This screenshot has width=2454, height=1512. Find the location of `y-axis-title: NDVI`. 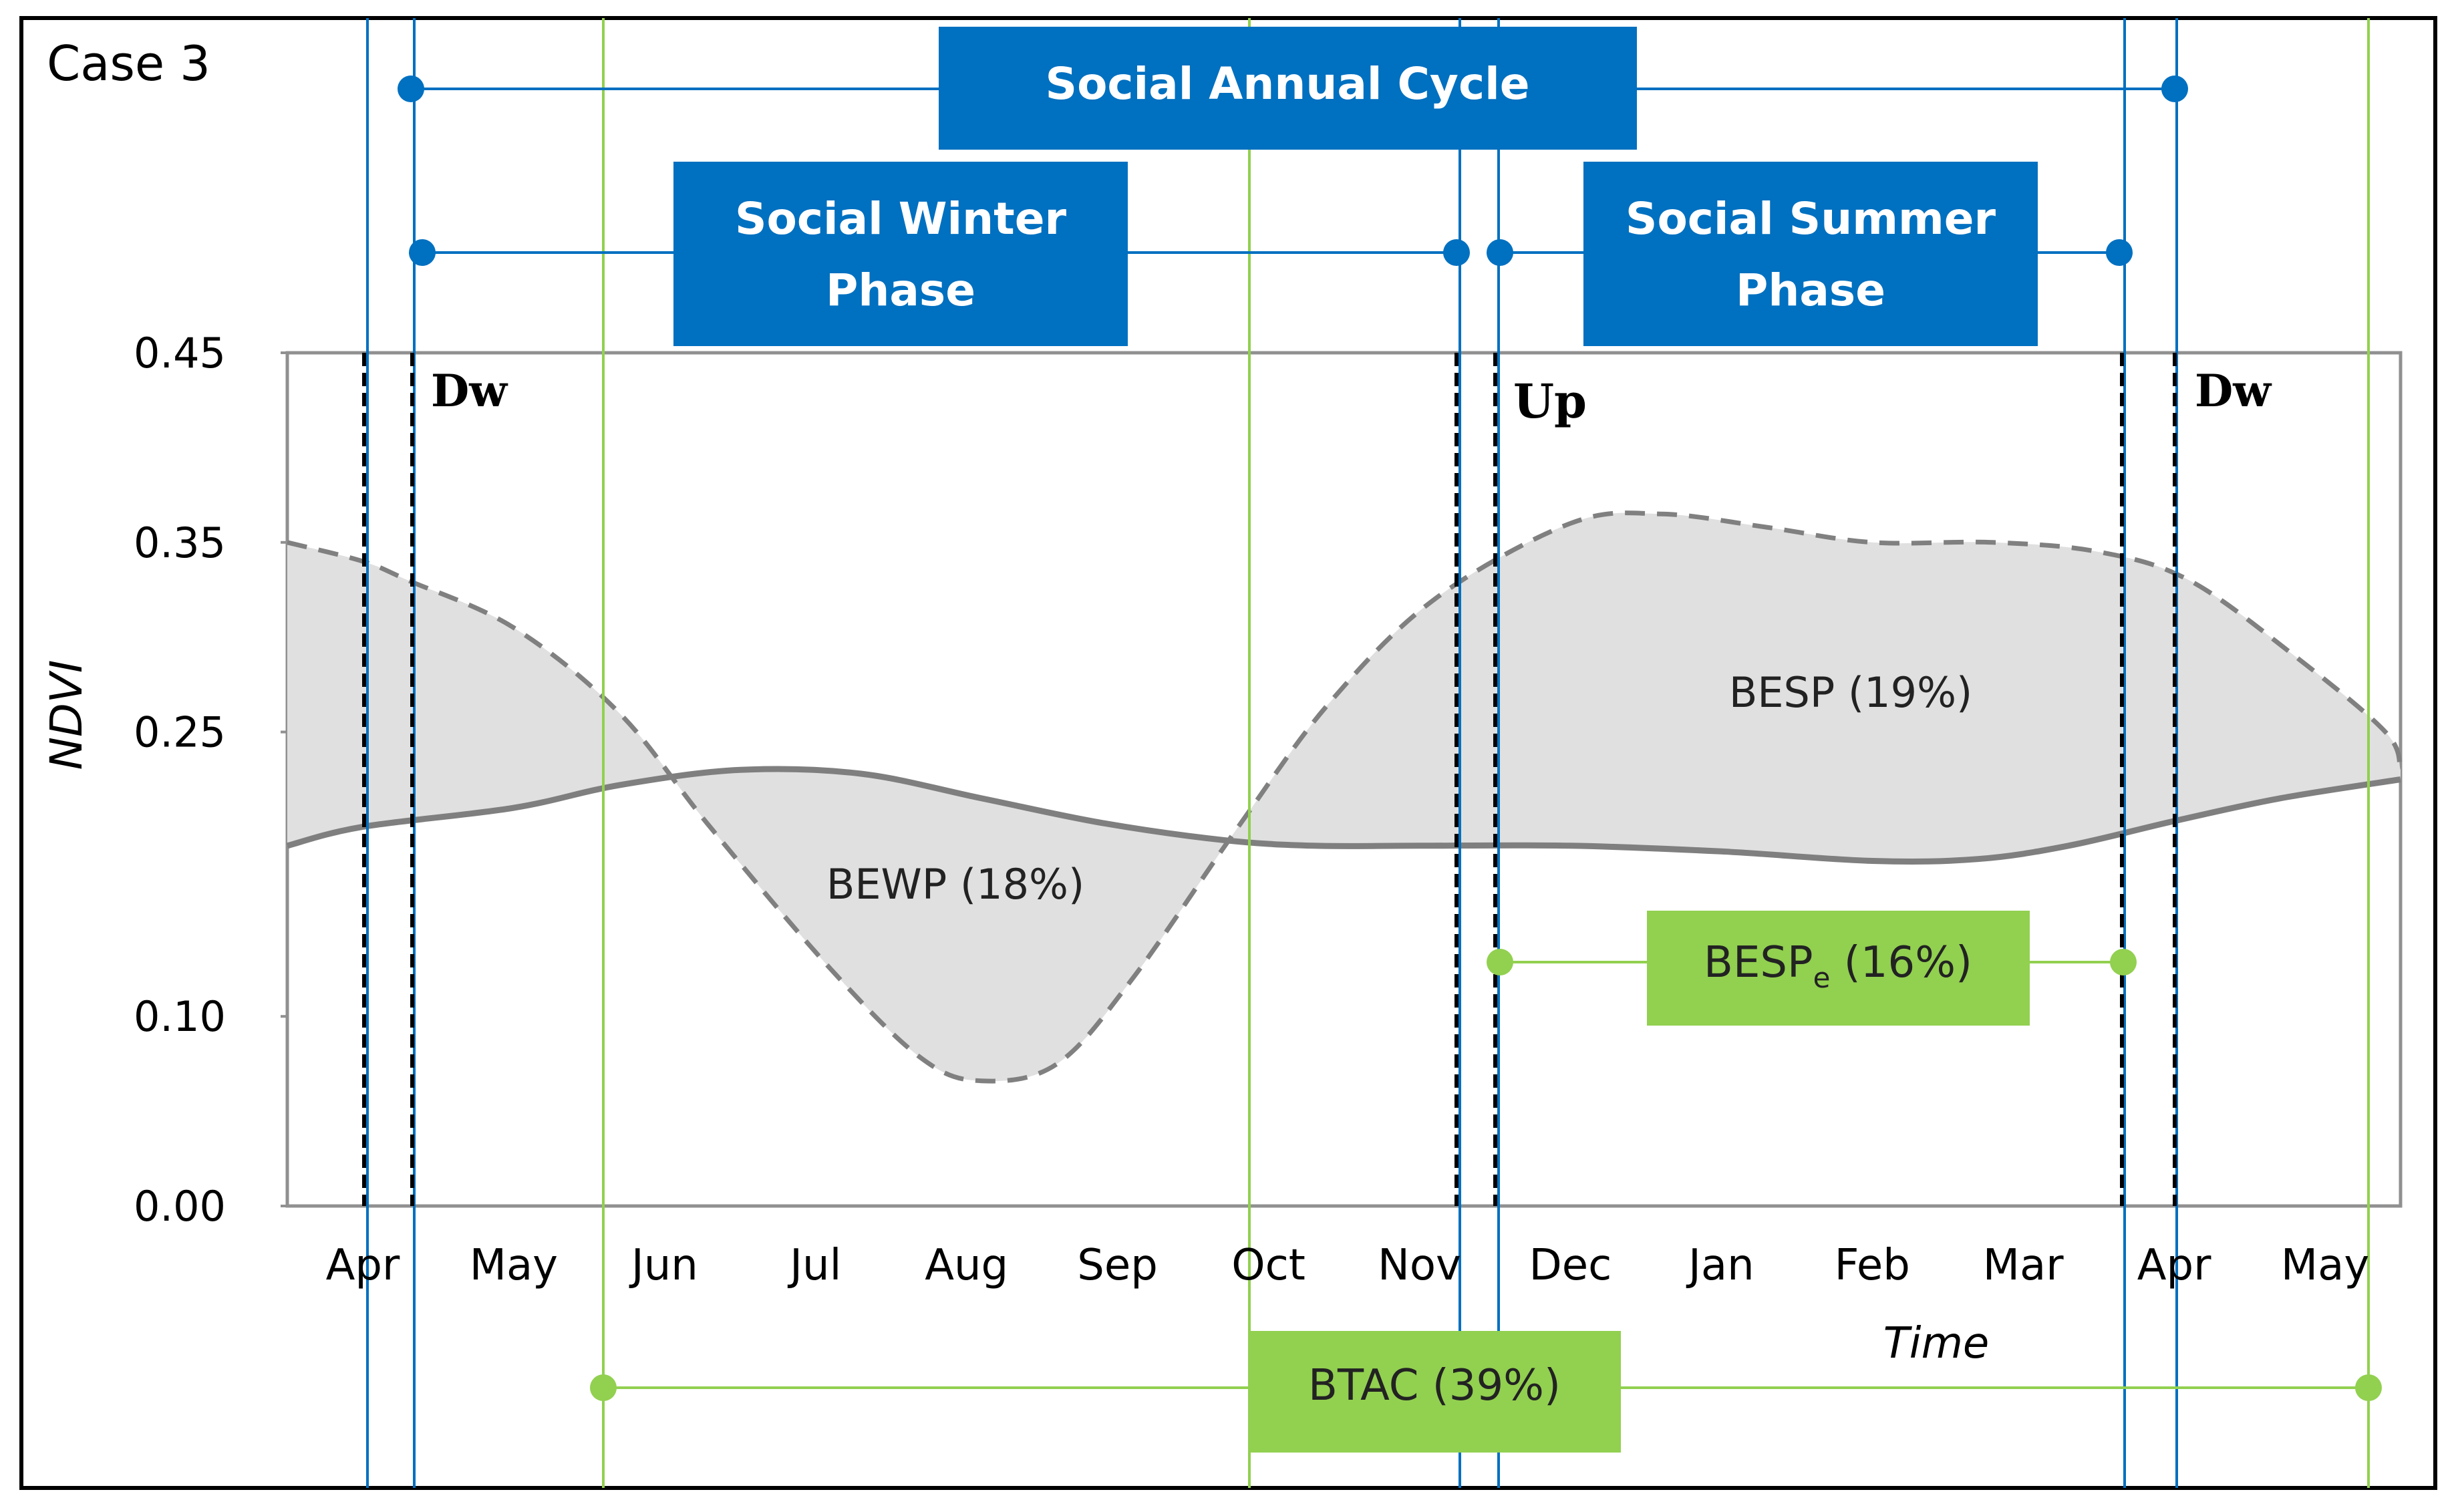

y-axis-title: NDVI is located at coordinates (66, 715).